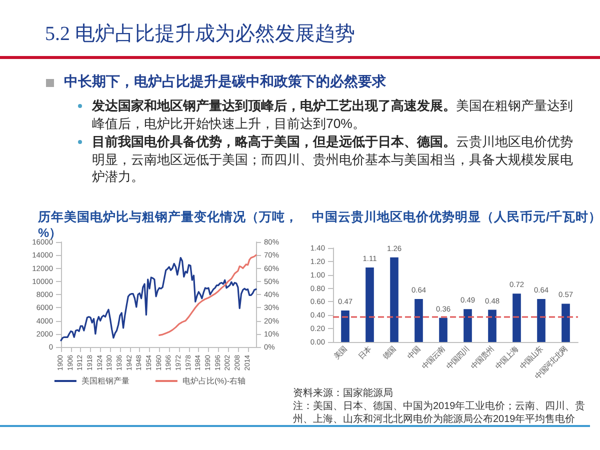  What do you see at coordinates (168, 225) in the screenshot?
I see `chart-title: 历年美国电炉比与粗钢产量变化情况（万吨，%）` at bounding box center [168, 225].